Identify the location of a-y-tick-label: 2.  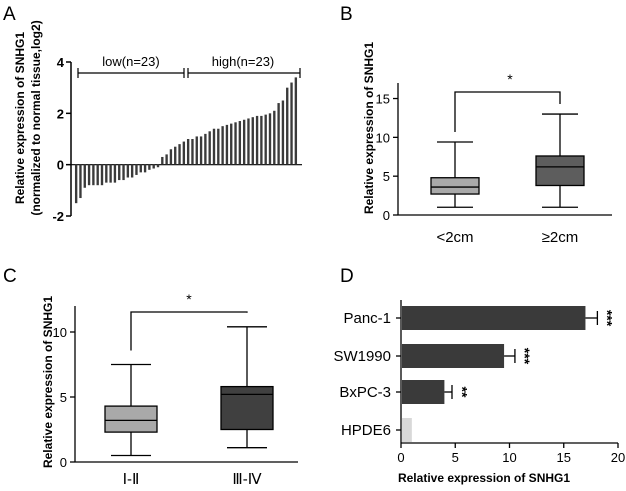
(60, 113).